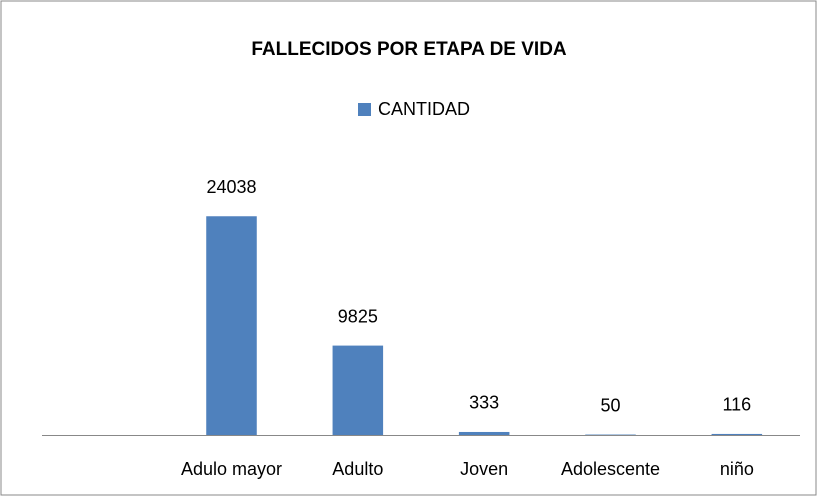  Describe the element at coordinates (409, 49) in the screenshot. I see `chart-title: FALLECIDOS POR ETAPA DE VIDA` at that location.